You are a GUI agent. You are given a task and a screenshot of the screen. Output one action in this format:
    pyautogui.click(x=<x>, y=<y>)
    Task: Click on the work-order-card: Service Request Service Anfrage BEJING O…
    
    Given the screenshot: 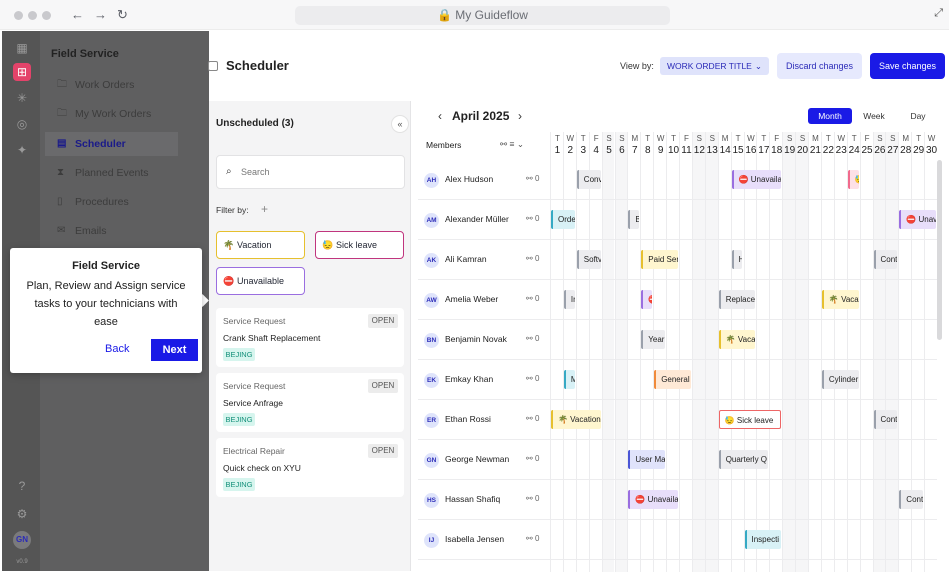 What is the action you would take?
    pyautogui.click(x=310, y=402)
    